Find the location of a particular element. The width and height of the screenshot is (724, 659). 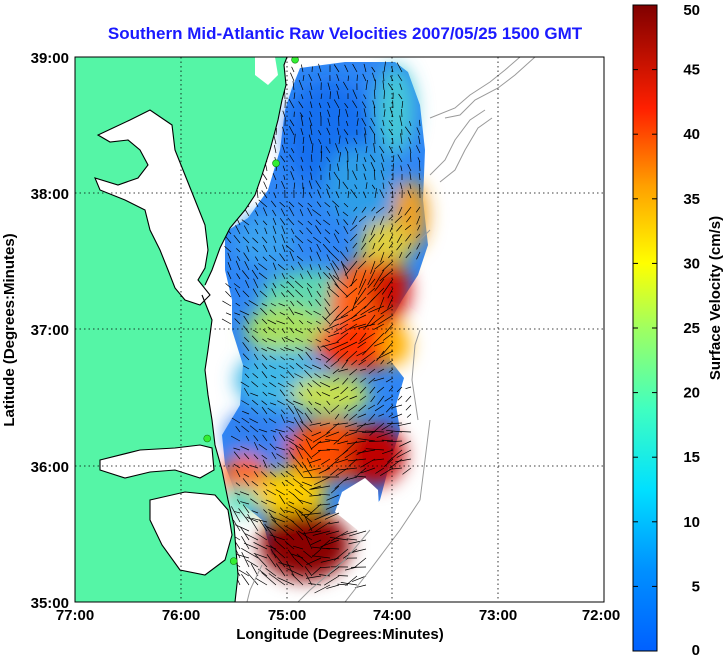

x-axis-label: Longitude (Degrees:Minutes) is located at coordinates (340, 634).